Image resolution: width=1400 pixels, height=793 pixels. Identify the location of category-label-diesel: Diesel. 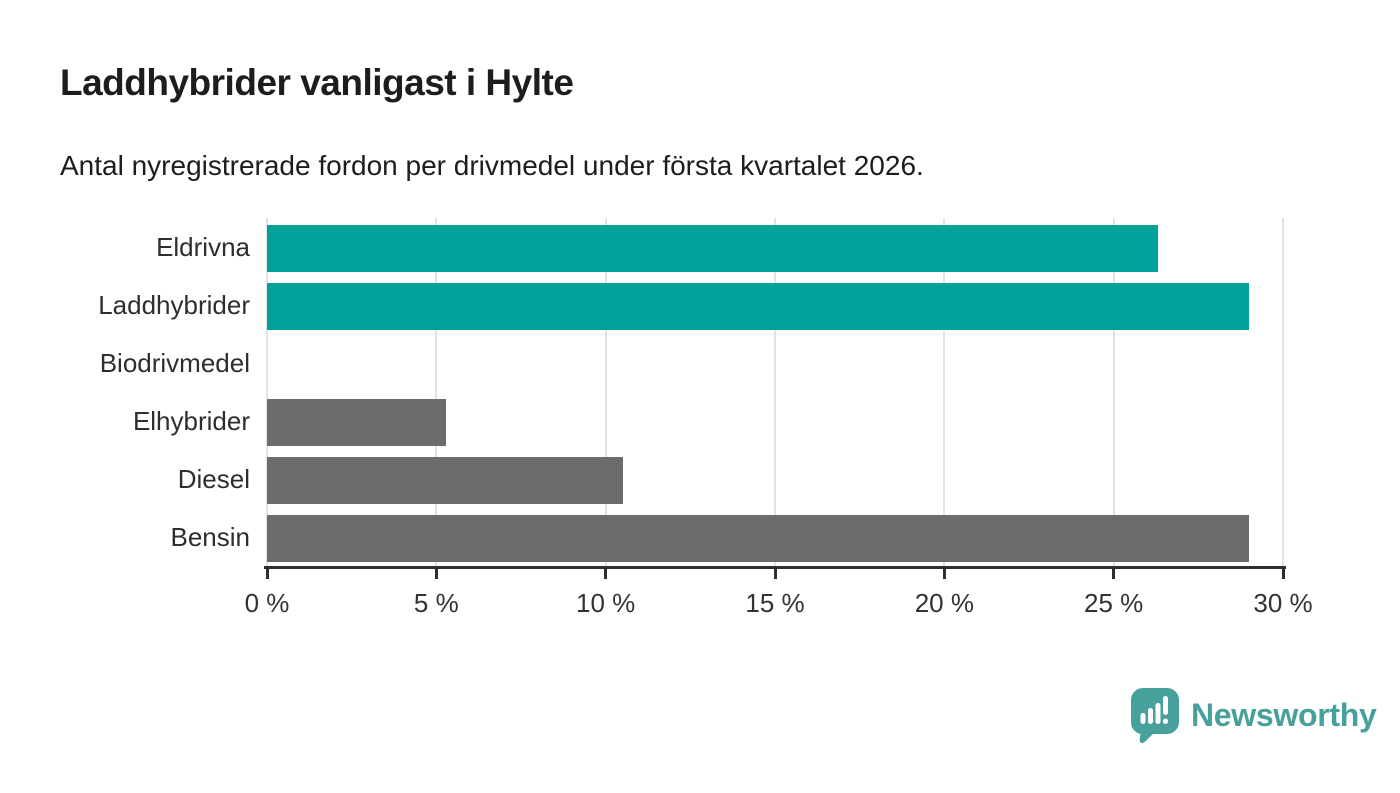
(213, 479).